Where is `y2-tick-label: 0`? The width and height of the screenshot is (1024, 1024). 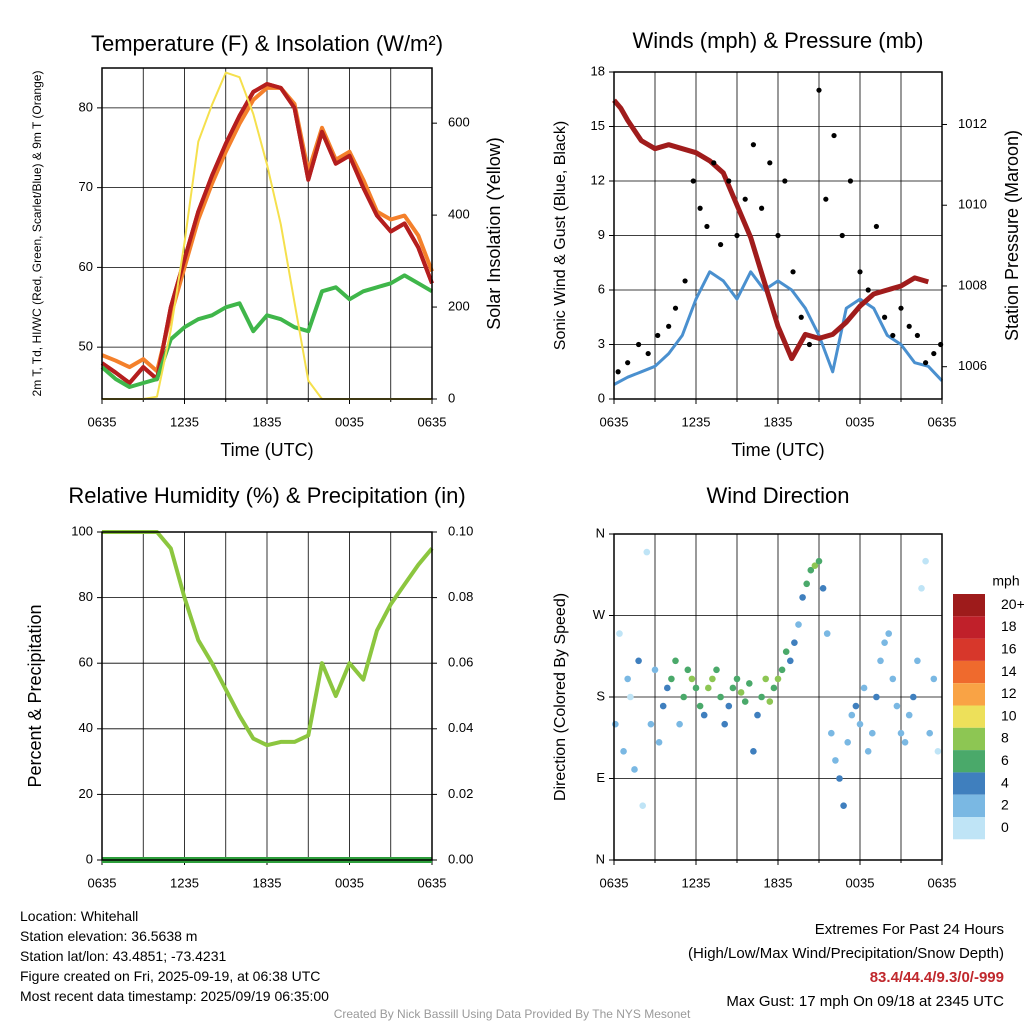 y2-tick-label: 0 is located at coordinates (451, 397).